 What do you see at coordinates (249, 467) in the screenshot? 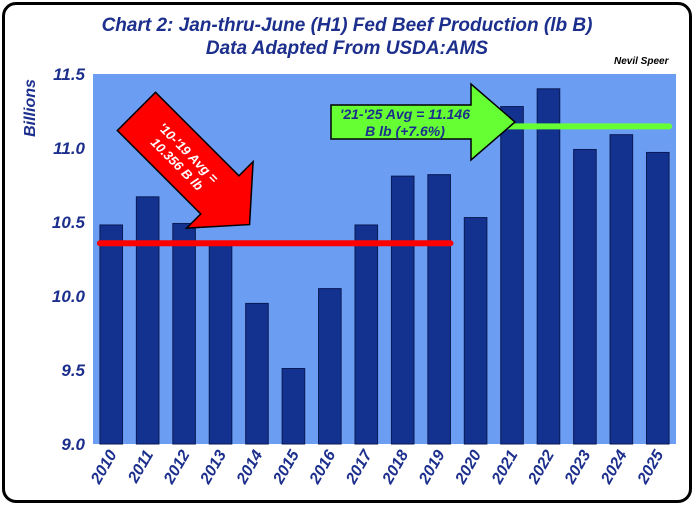
I see `x-tick-label: 2014` at bounding box center [249, 467].